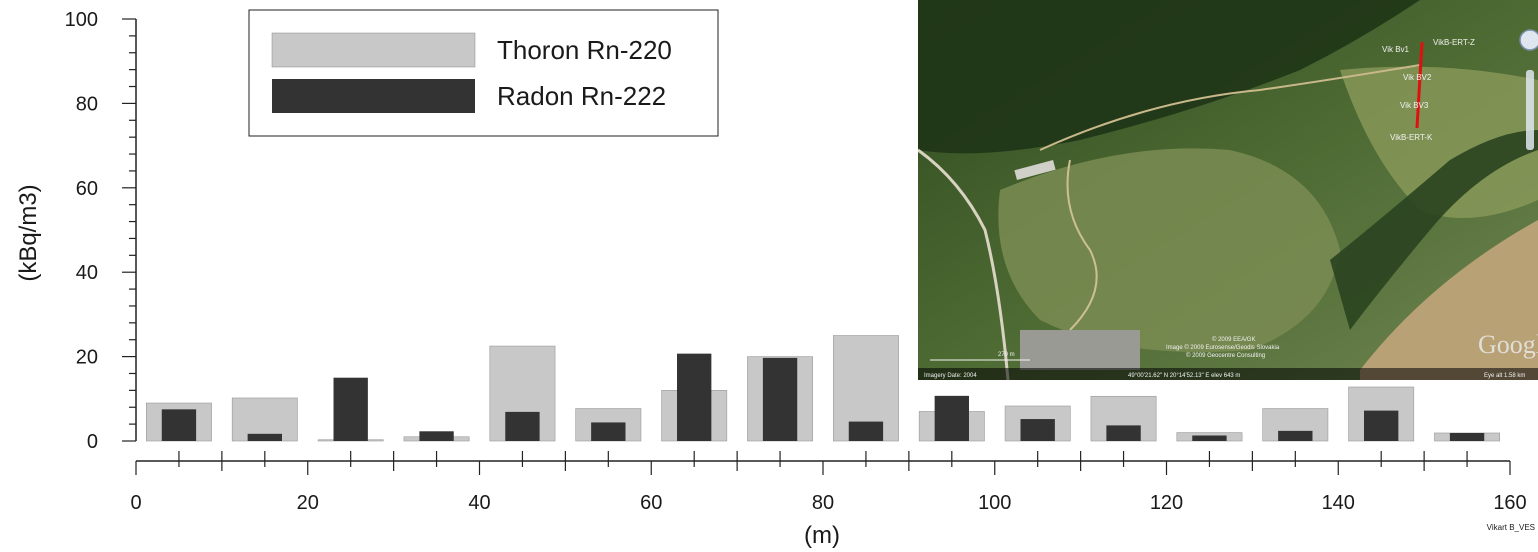 The image size is (1538, 552). I want to click on x-tick-label: 160, so click(1509, 503).